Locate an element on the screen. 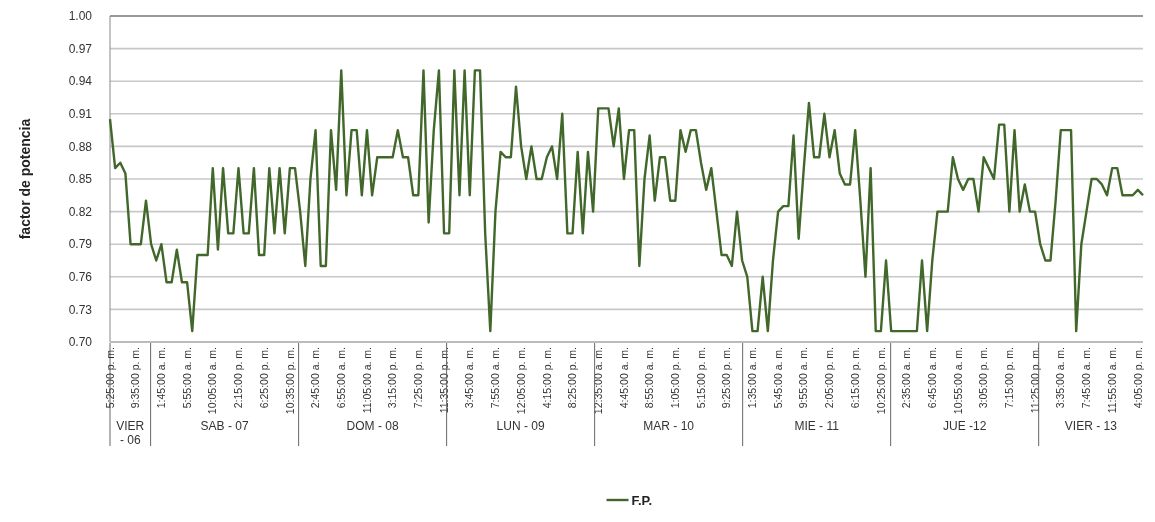  x-tick-label: 7:25:00 p. m. is located at coordinates (418, 378).